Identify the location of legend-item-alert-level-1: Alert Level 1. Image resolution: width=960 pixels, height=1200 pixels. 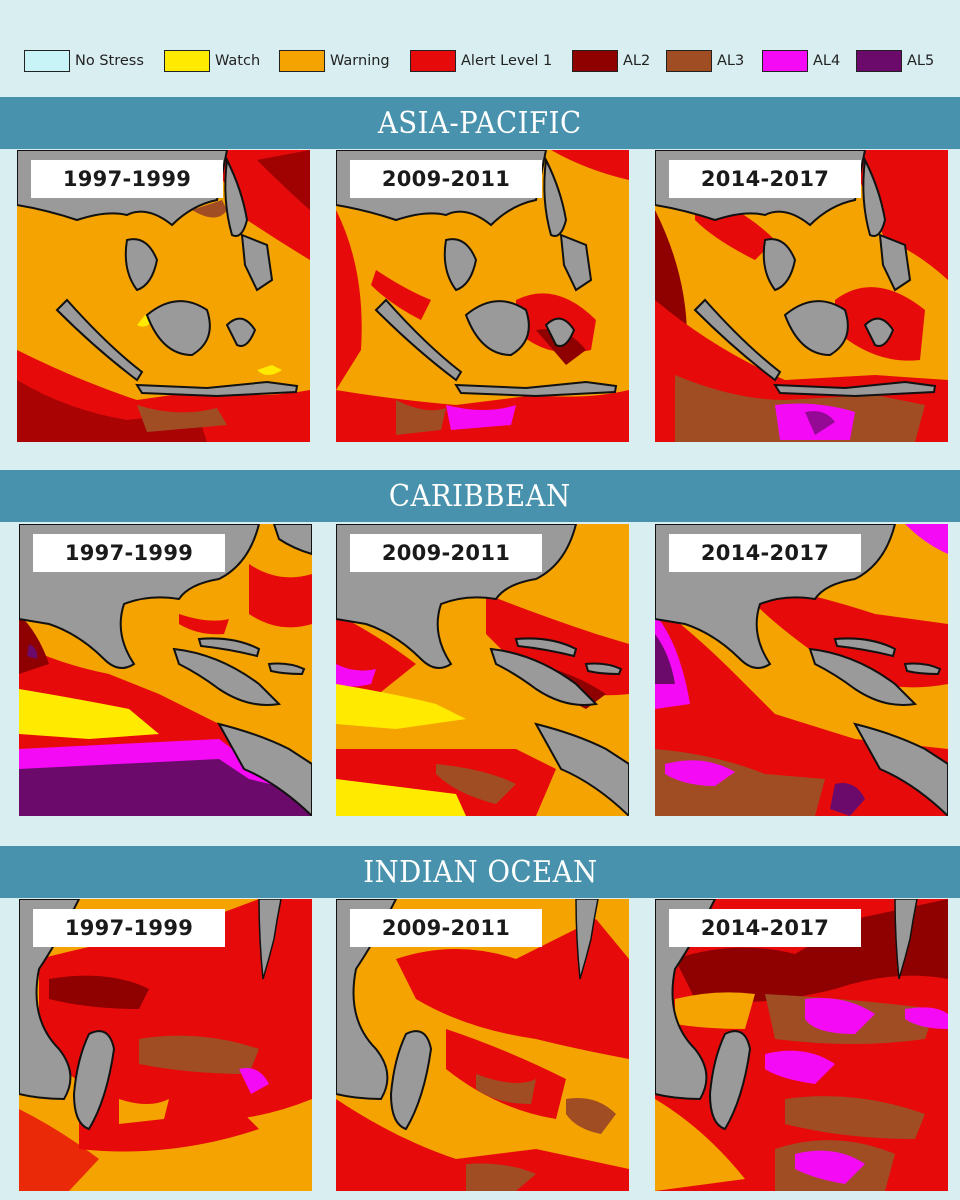
(481, 61).